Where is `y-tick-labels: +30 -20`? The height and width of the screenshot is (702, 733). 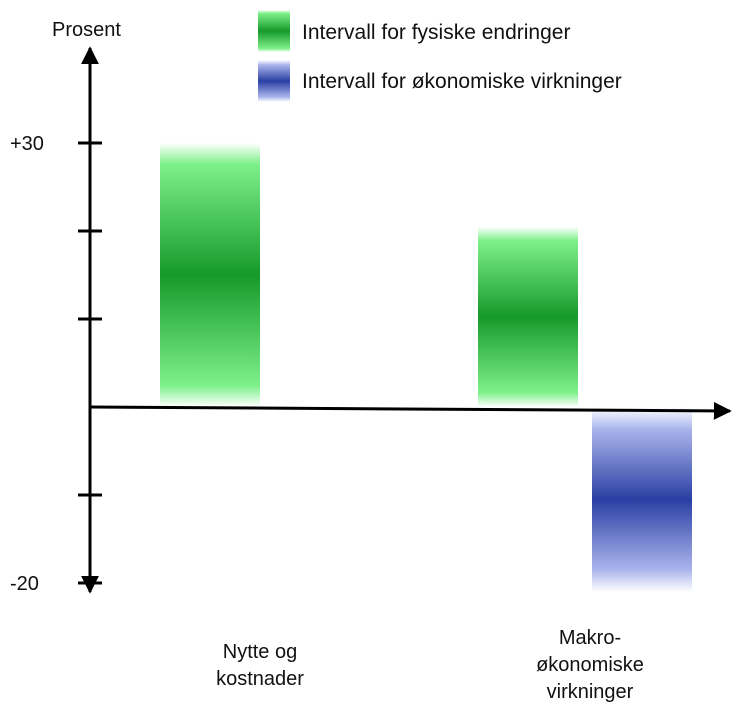
y-tick-labels: +30 -20 is located at coordinates (27, 364).